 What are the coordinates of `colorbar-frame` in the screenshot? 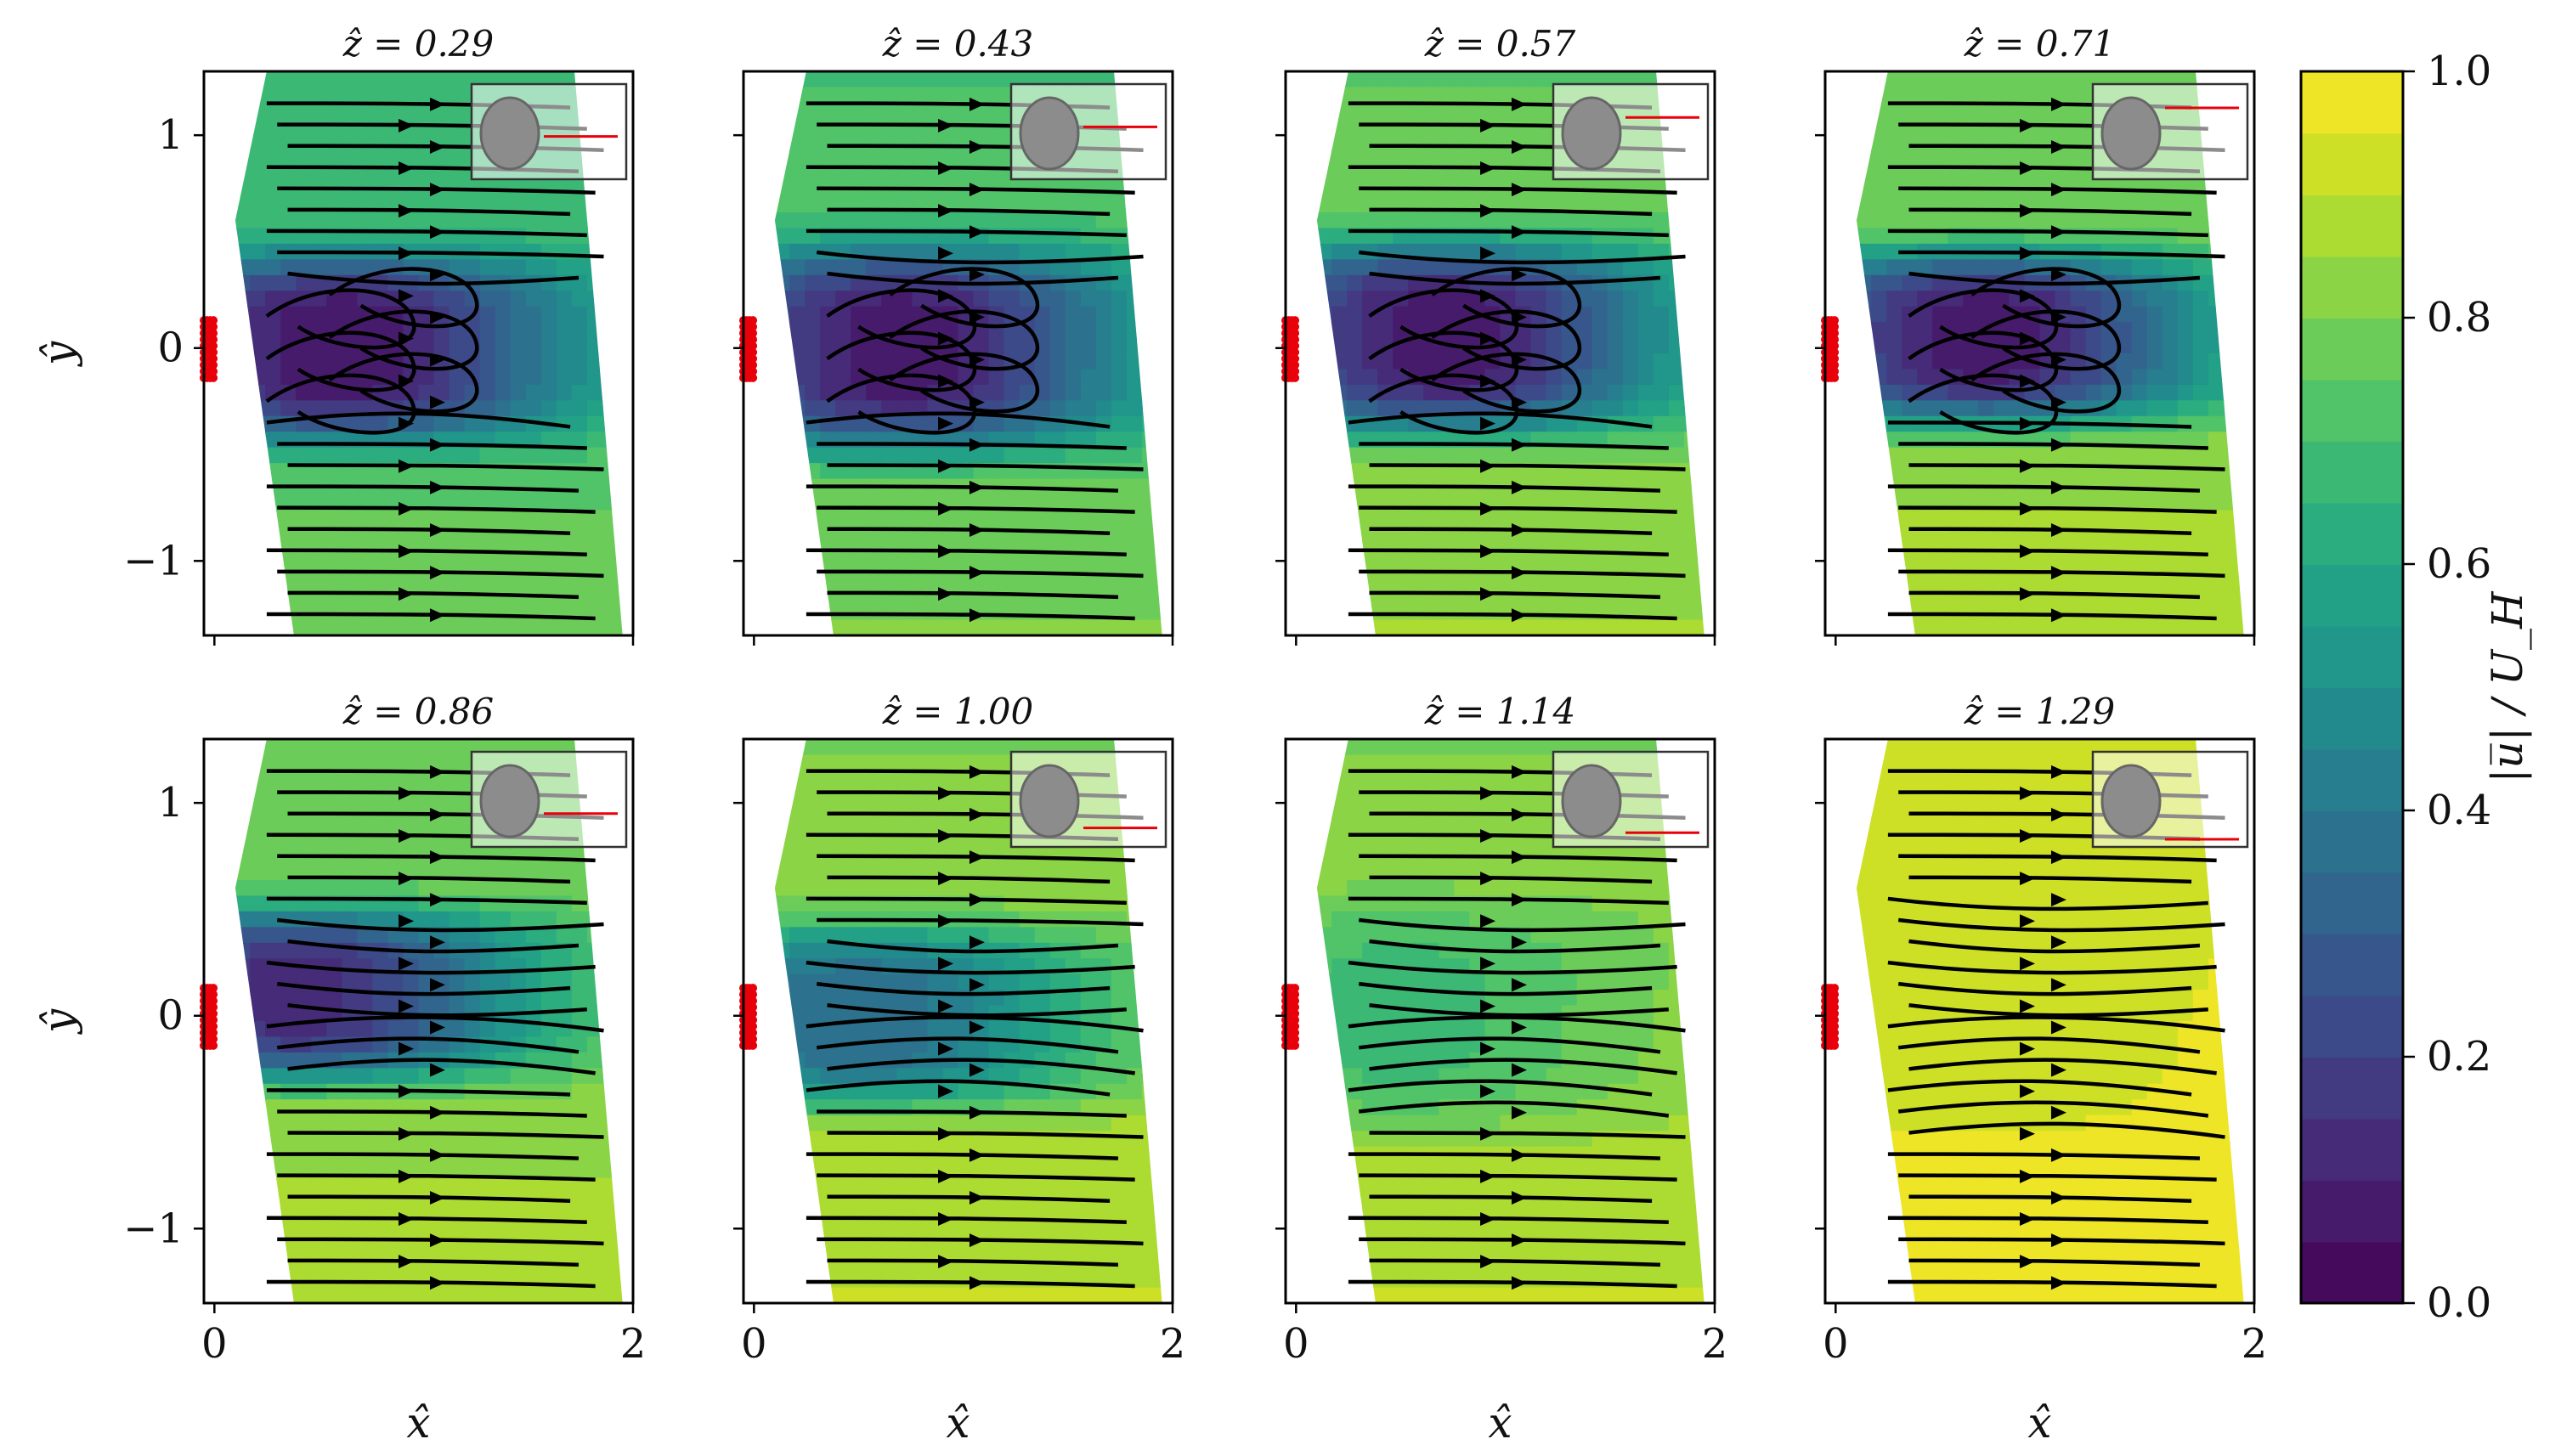 It's located at (2352, 688).